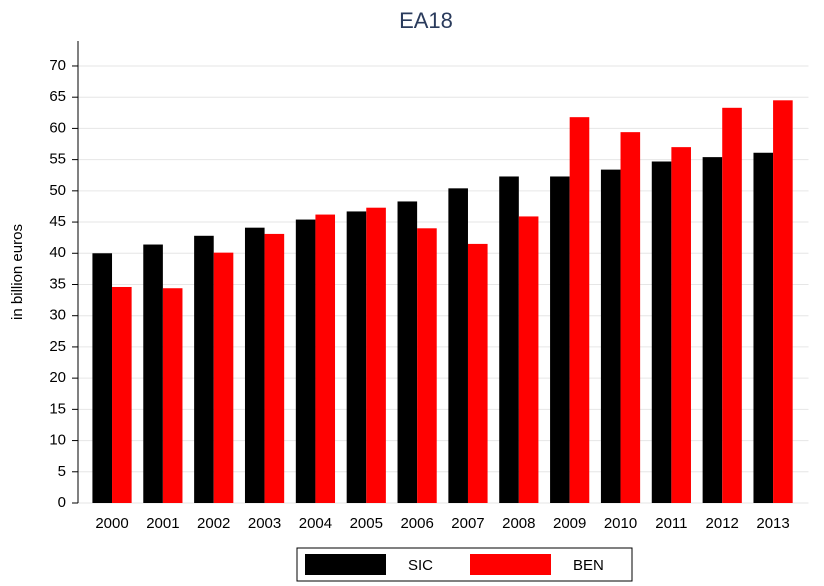 The width and height of the screenshot is (824, 586). Describe the element at coordinates (213, 523) in the screenshot. I see `x-tick-label: 2002` at that location.